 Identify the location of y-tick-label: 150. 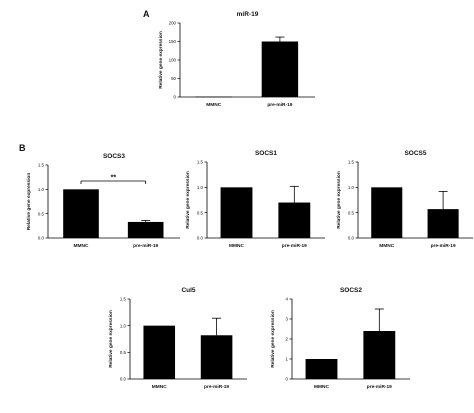
(173, 41).